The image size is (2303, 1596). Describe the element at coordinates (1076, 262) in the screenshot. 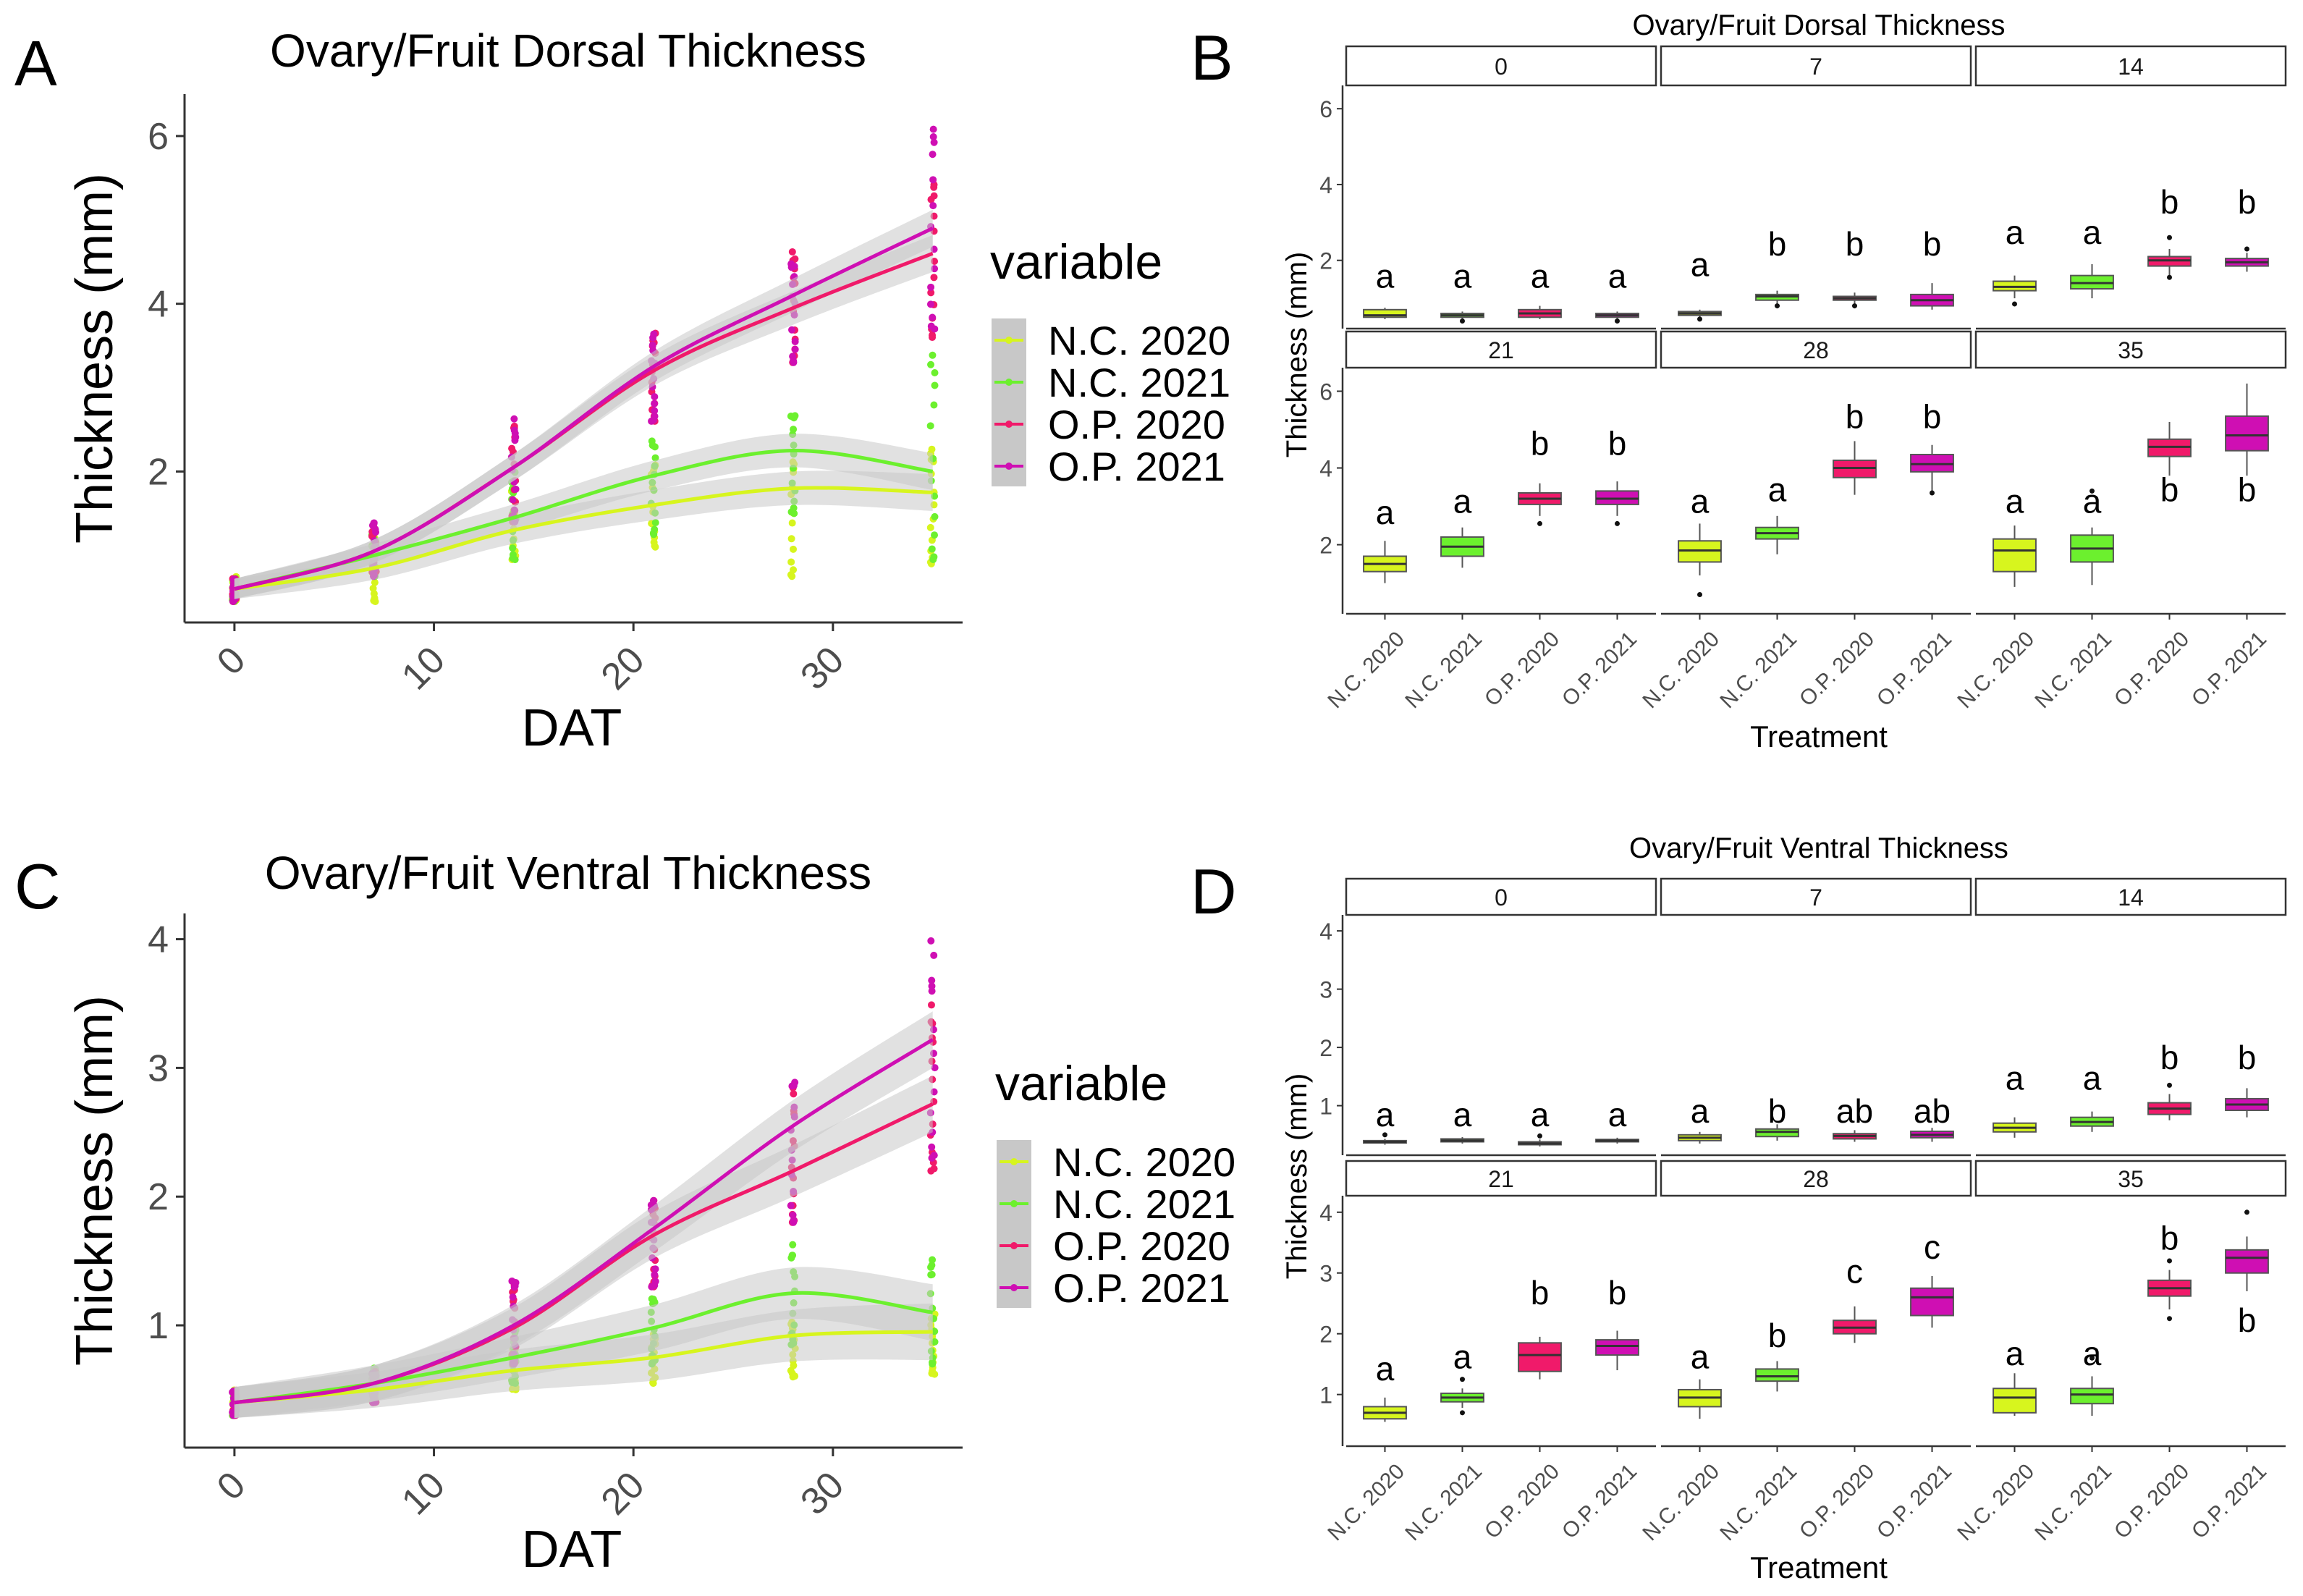

I see `legend-title: variable` at that location.